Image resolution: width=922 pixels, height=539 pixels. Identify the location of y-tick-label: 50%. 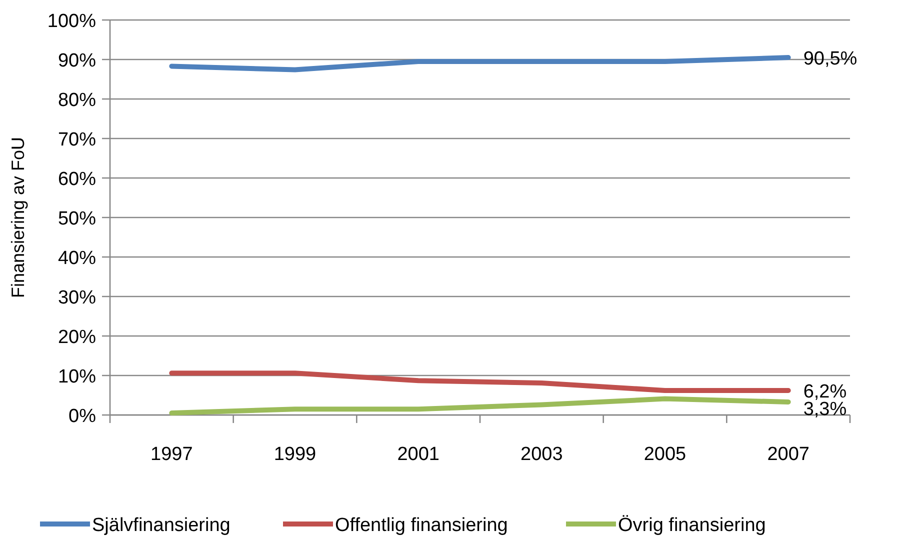
(77, 219).